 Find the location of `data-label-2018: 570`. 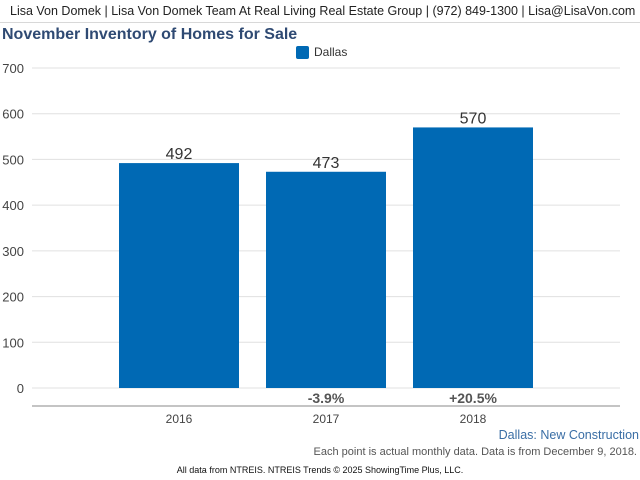

data-label-2018: 570 is located at coordinates (473, 118).